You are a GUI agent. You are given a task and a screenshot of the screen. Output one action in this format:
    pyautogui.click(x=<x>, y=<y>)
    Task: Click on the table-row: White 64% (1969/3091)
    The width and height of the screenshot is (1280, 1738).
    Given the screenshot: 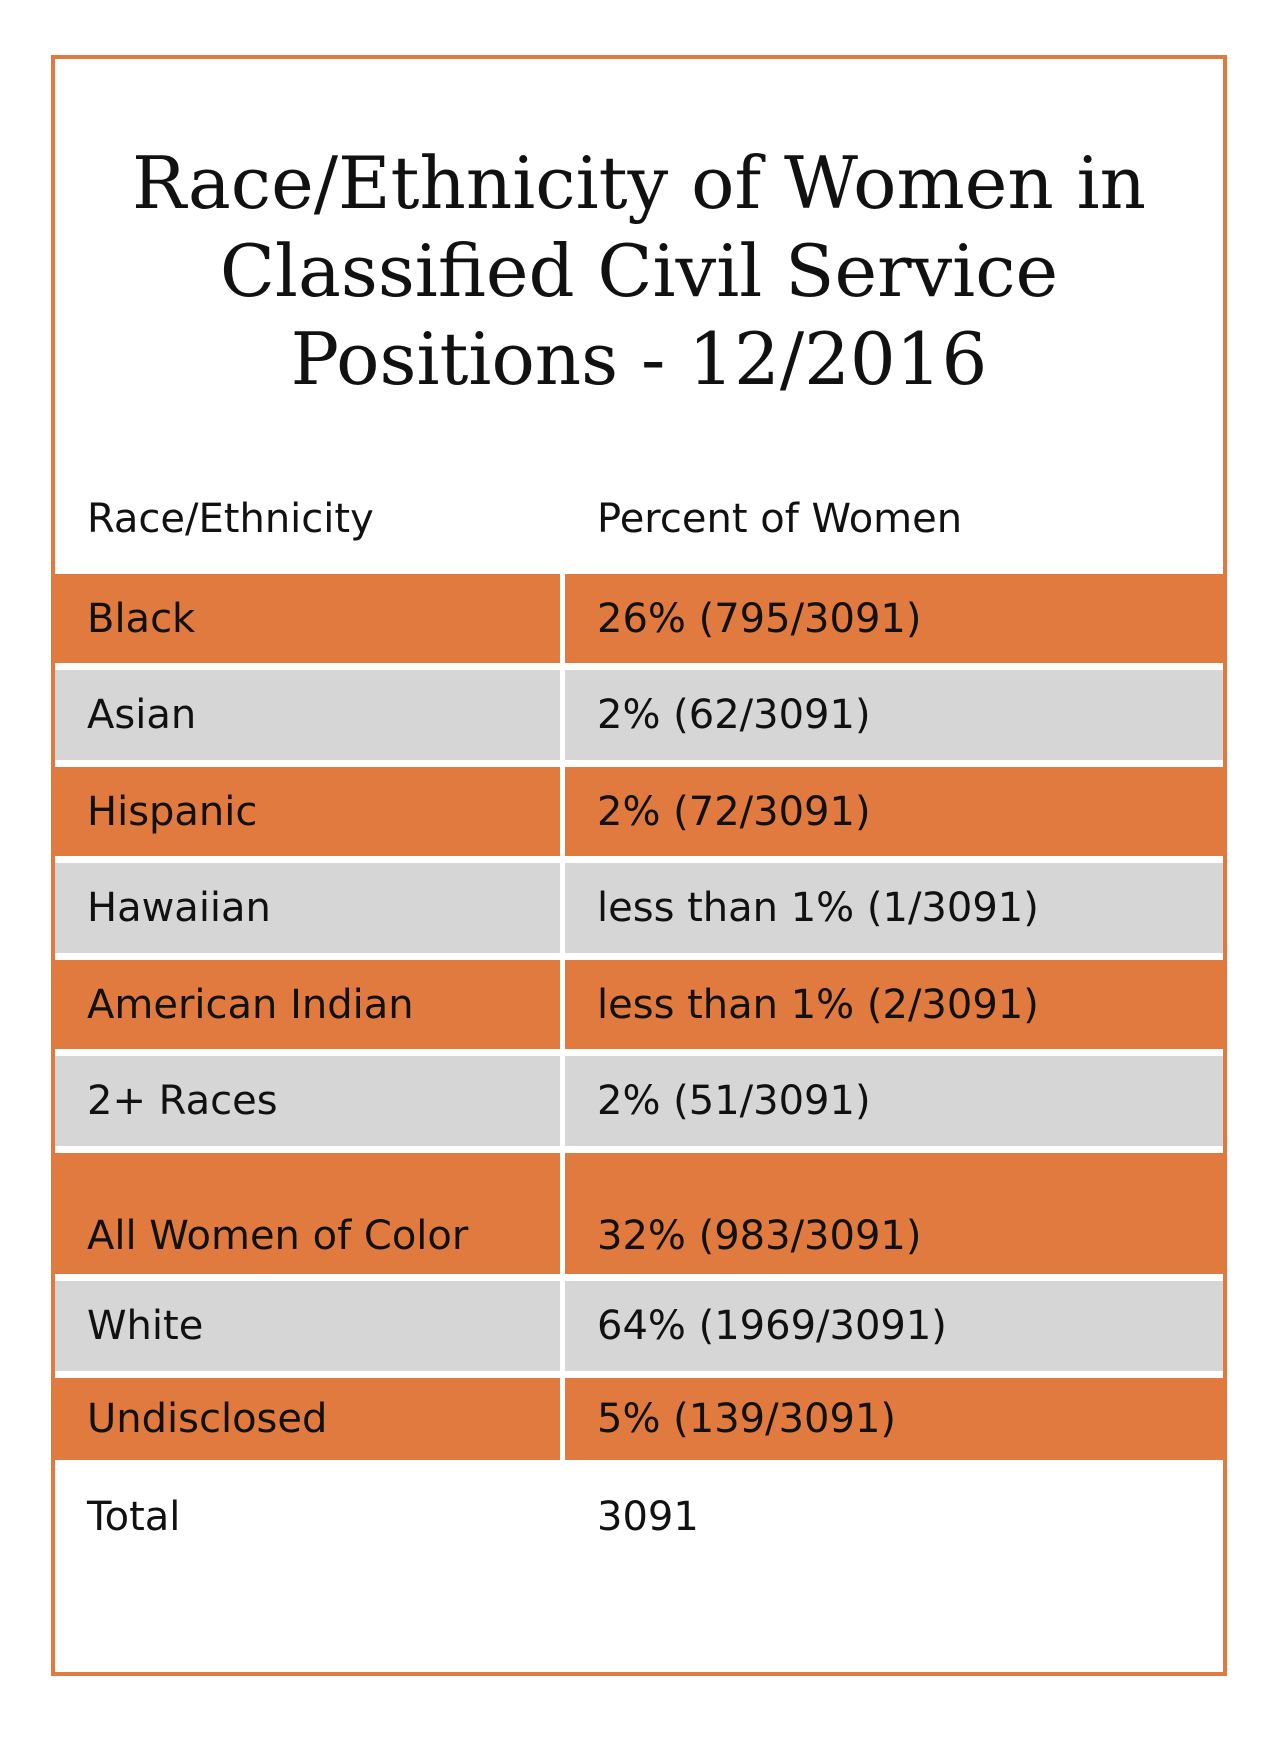 What is the action you would take?
    pyautogui.click(x=639, y=1326)
    